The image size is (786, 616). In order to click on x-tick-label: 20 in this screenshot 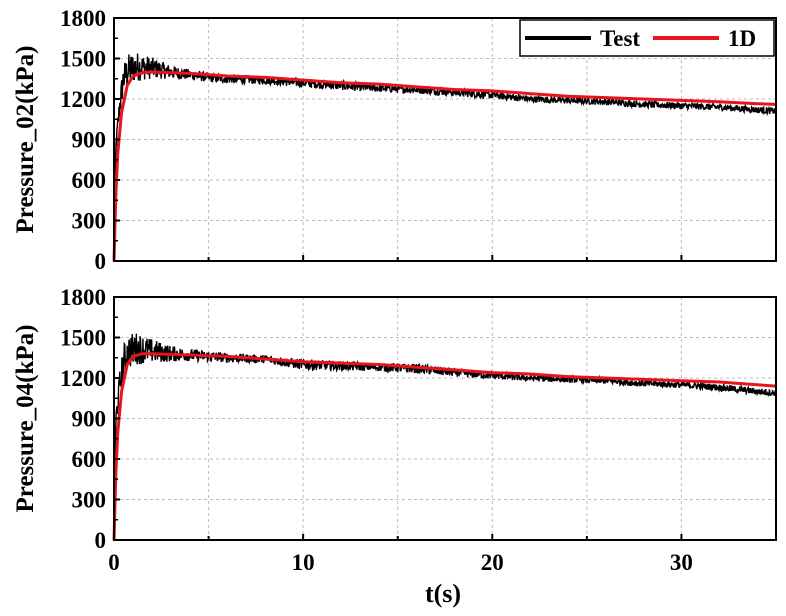, I will do `click(492, 562)`.